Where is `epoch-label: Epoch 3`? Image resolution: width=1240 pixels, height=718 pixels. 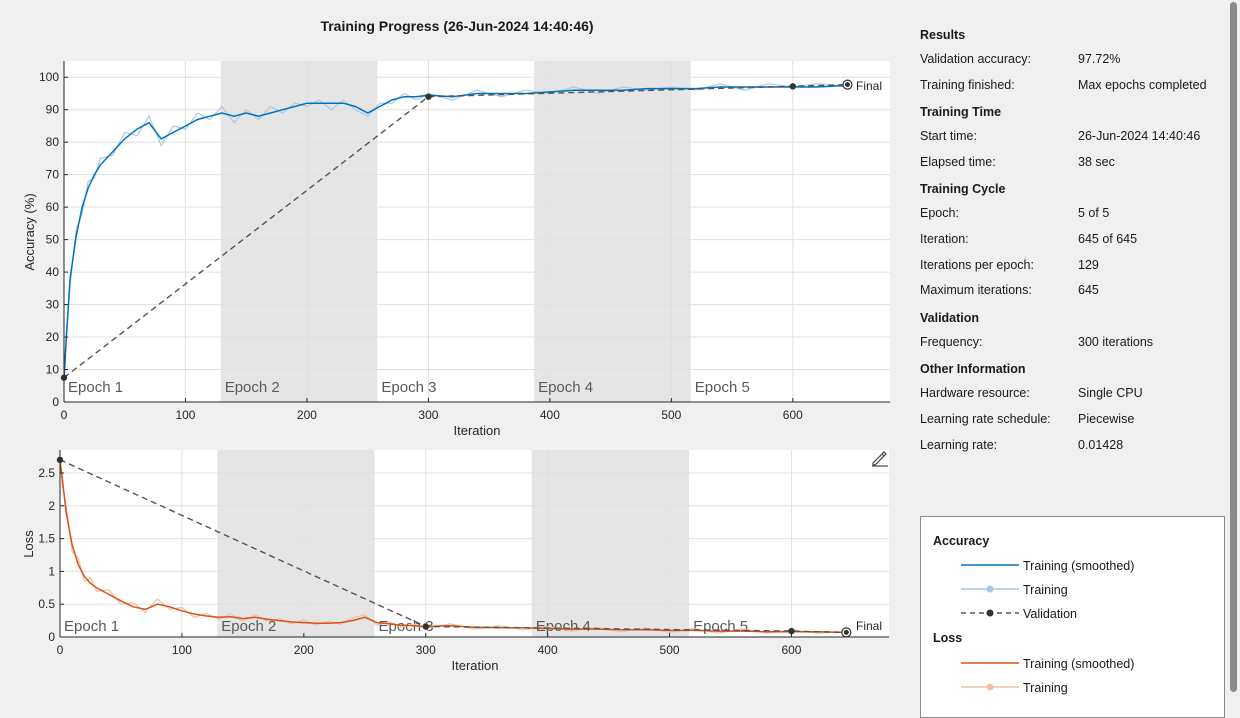
epoch-label: Epoch 3 is located at coordinates (408, 387).